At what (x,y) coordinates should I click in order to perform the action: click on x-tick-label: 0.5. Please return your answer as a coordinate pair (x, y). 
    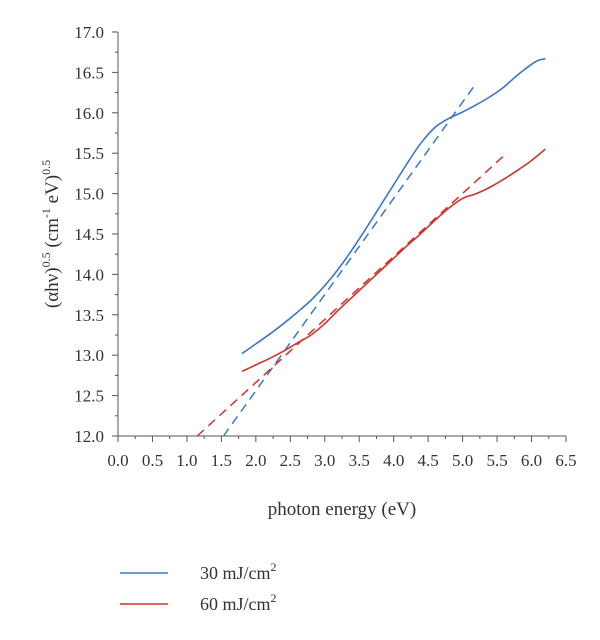
    Looking at the image, I should click on (152, 460).